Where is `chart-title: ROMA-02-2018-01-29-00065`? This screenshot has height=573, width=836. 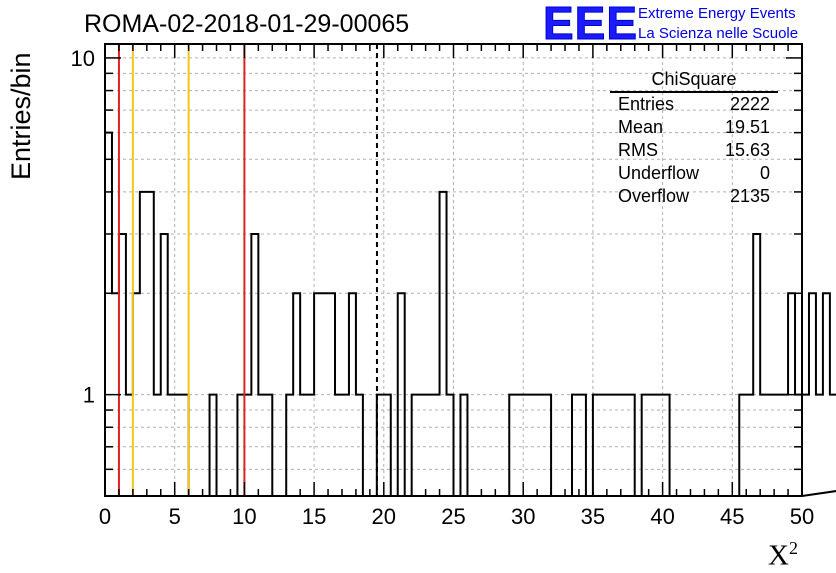 chart-title: ROMA-02-2018-01-29-00065 is located at coordinates (247, 24).